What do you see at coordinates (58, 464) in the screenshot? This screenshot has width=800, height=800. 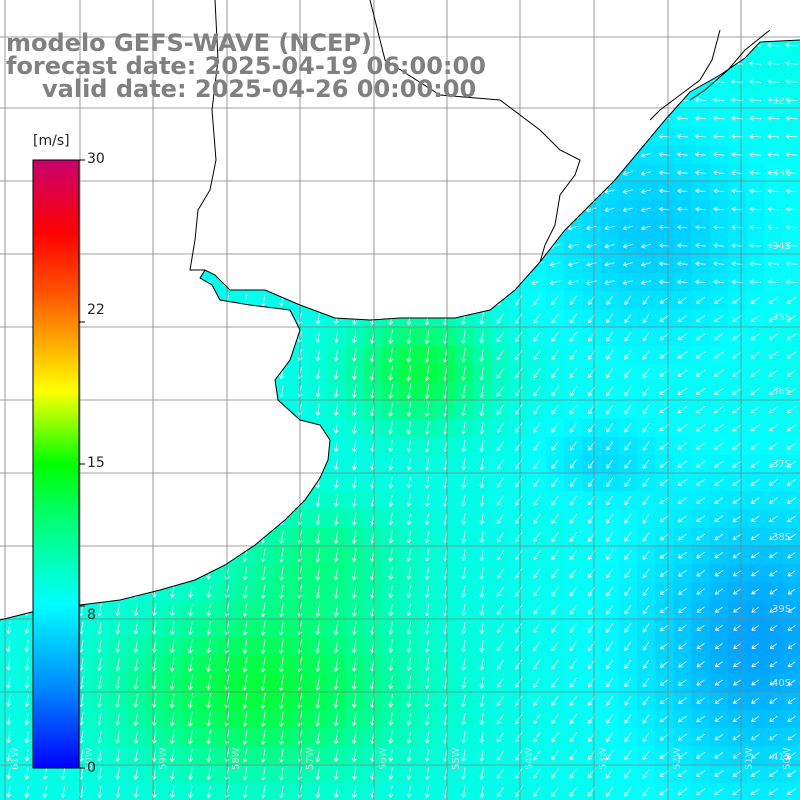 I see `colorbar` at bounding box center [58, 464].